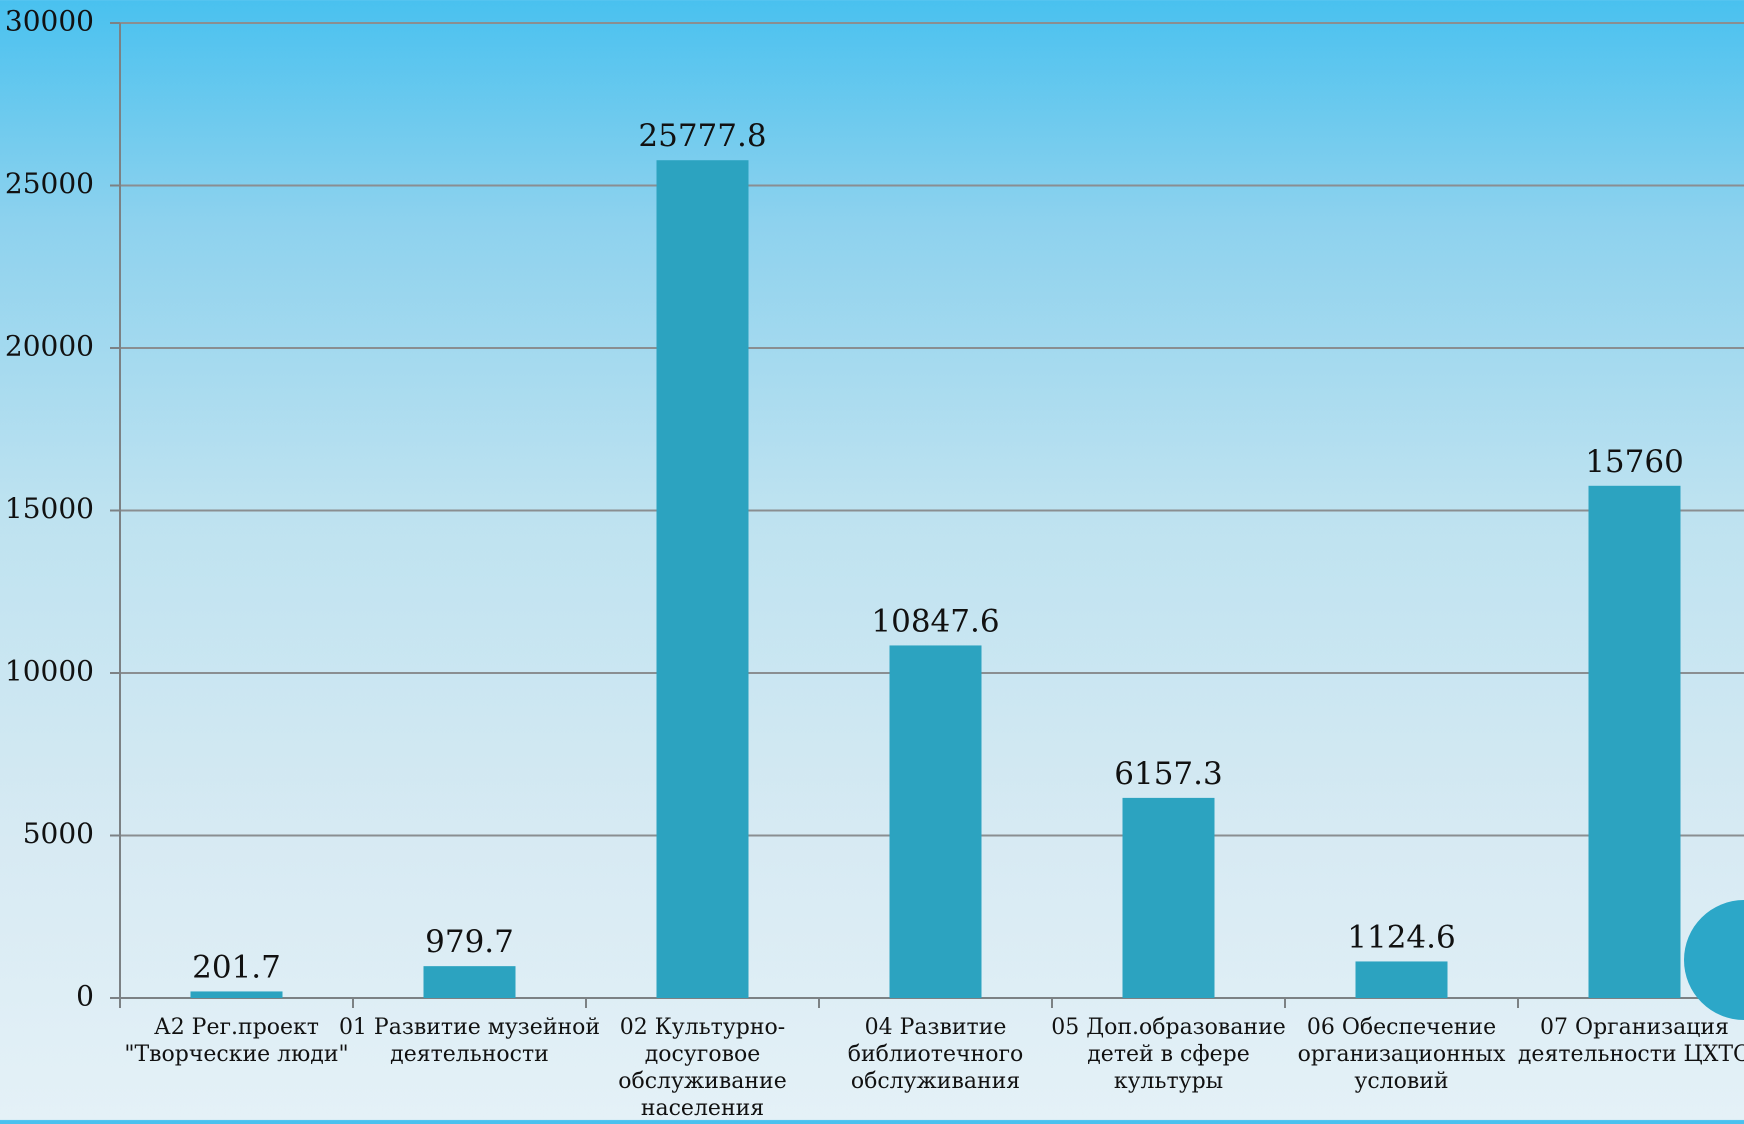 The image size is (1744, 1124). Describe the element at coordinates (1631, 1054) in the screenshot. I see `x-tick-label: деятельности ЦХТО` at that location.